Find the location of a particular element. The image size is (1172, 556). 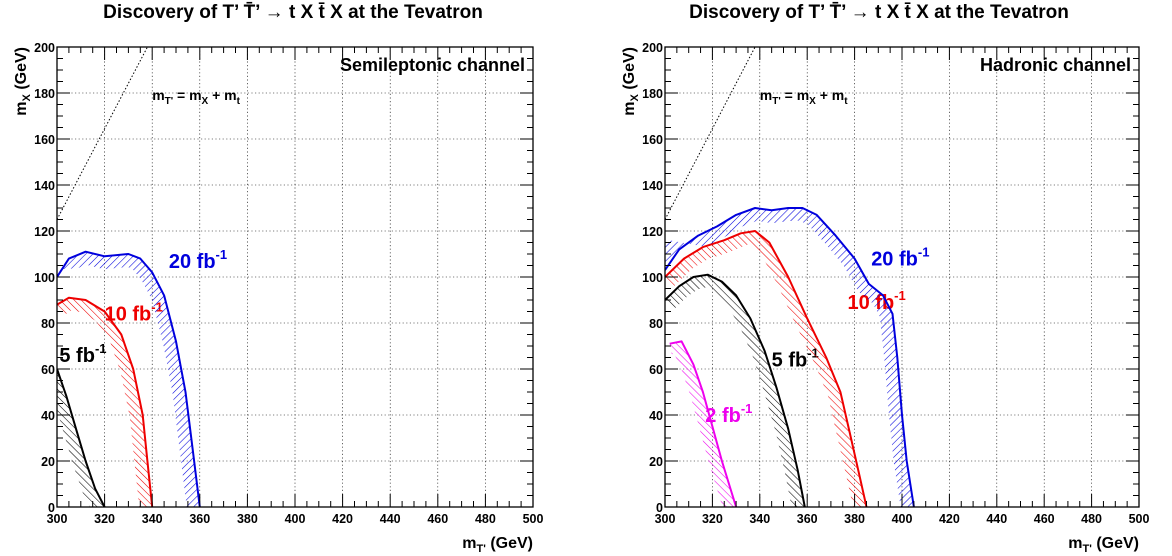

channel-annotation: Semileptonic channel is located at coordinates (432, 65).